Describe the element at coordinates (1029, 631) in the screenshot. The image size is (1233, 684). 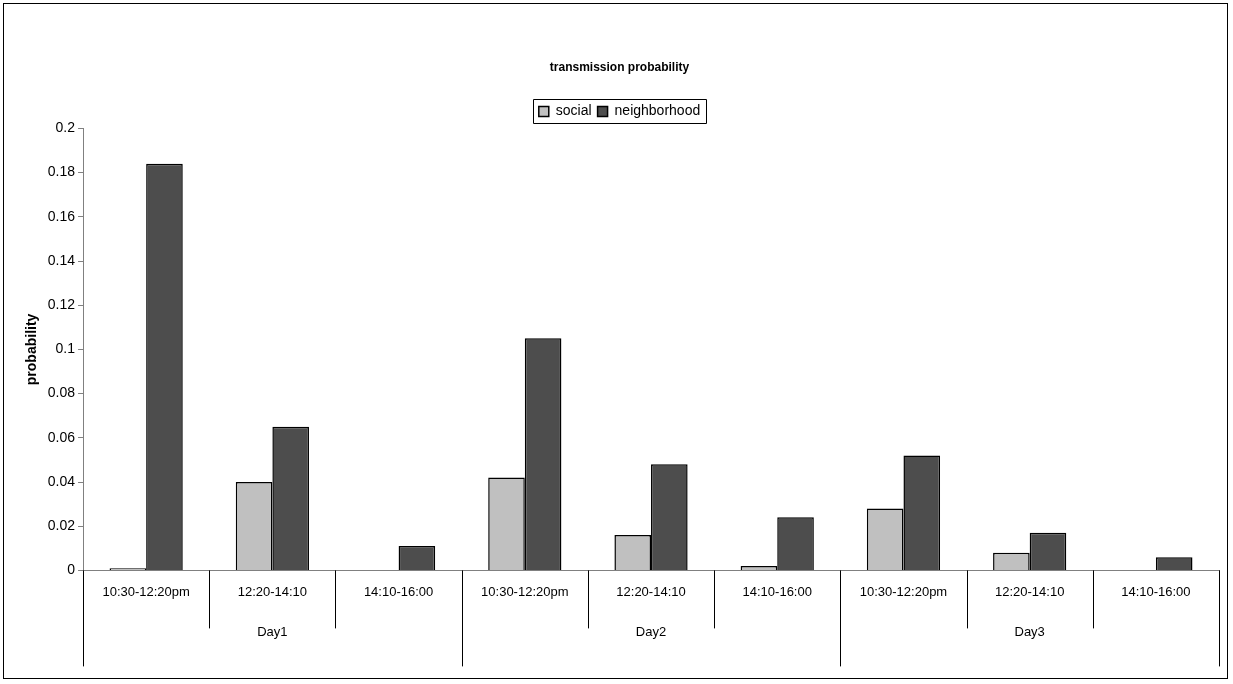
I see `text: Day3` at that location.